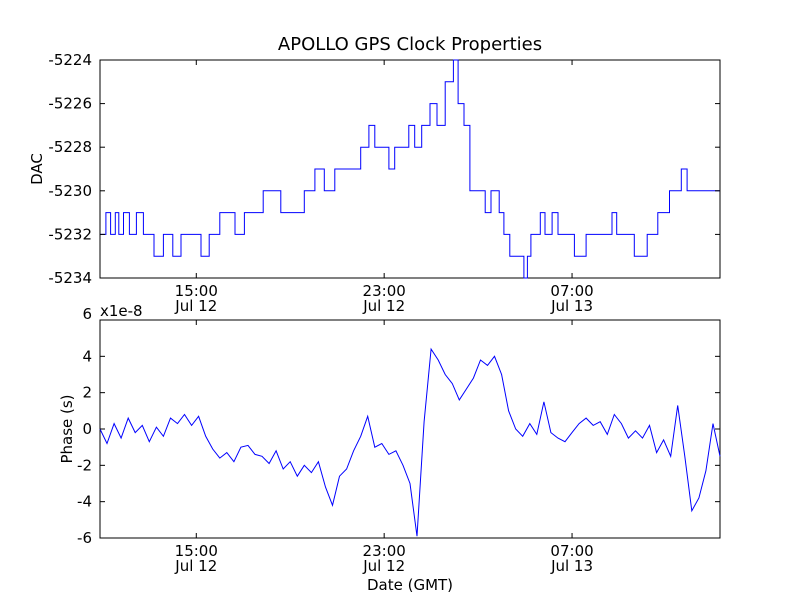 This screenshot has height=600, width=800. Describe the element at coordinates (571, 306) in the screenshot. I see `dac-xtick-date: Jul 13` at that location.